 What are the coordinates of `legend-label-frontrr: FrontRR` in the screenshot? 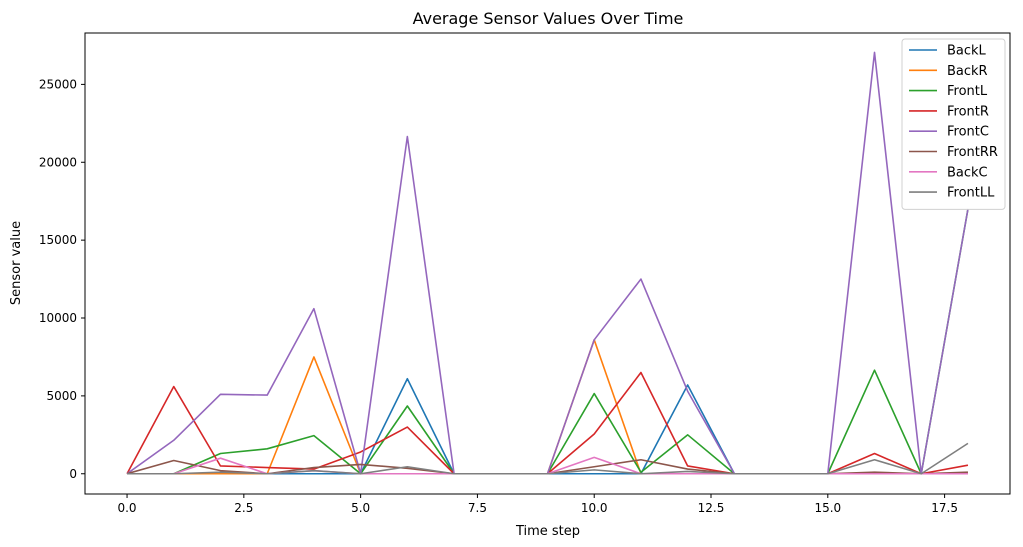 It's located at (972, 152).